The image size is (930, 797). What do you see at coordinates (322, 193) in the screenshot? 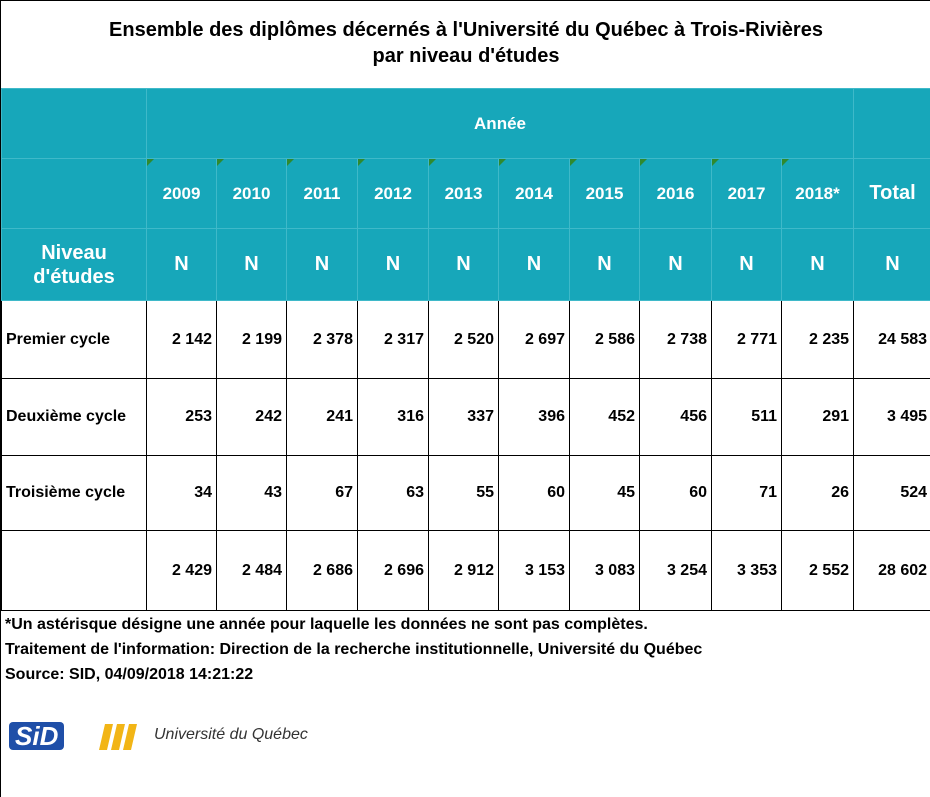
I see `year-header: 2011` at bounding box center [322, 193].